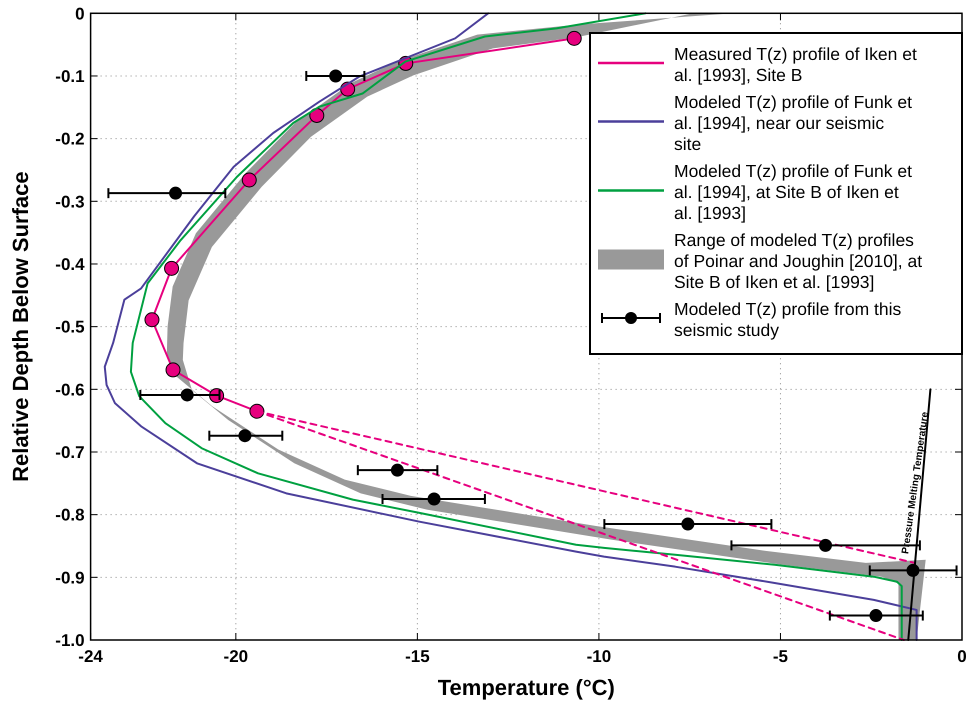 Image resolution: width=972 pixels, height=704 pixels. I want to click on x-tick-label: -5, so click(780, 656).